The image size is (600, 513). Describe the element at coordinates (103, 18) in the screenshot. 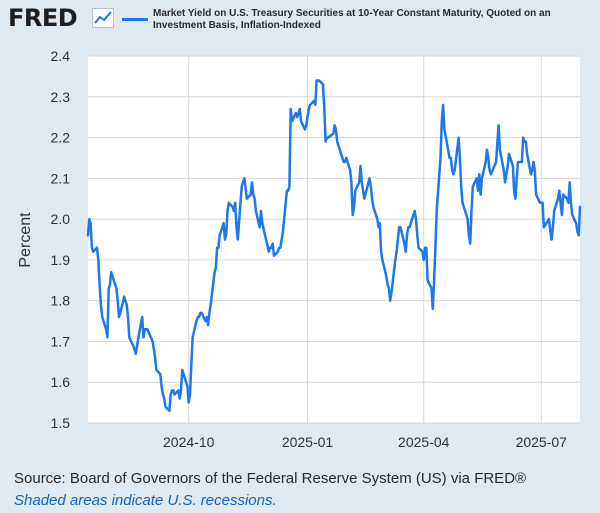

I see `fred-chart-icon` at that location.